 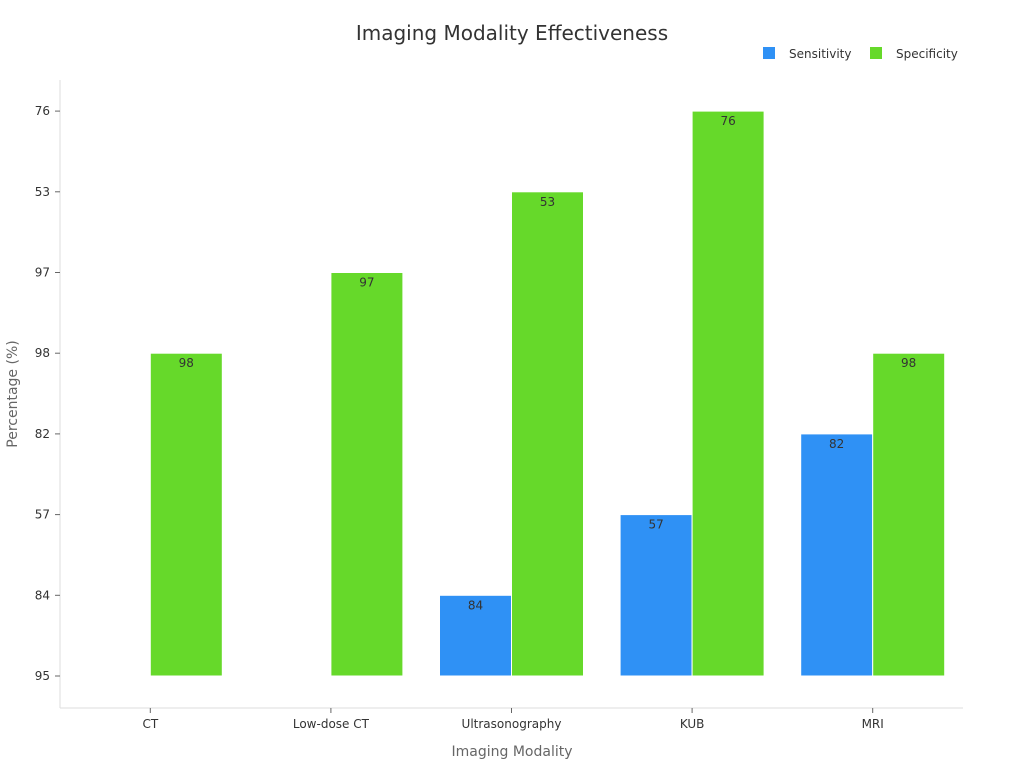 What do you see at coordinates (475, 635) in the screenshot?
I see `bar-sensitivity-ultrasonography` at bounding box center [475, 635].